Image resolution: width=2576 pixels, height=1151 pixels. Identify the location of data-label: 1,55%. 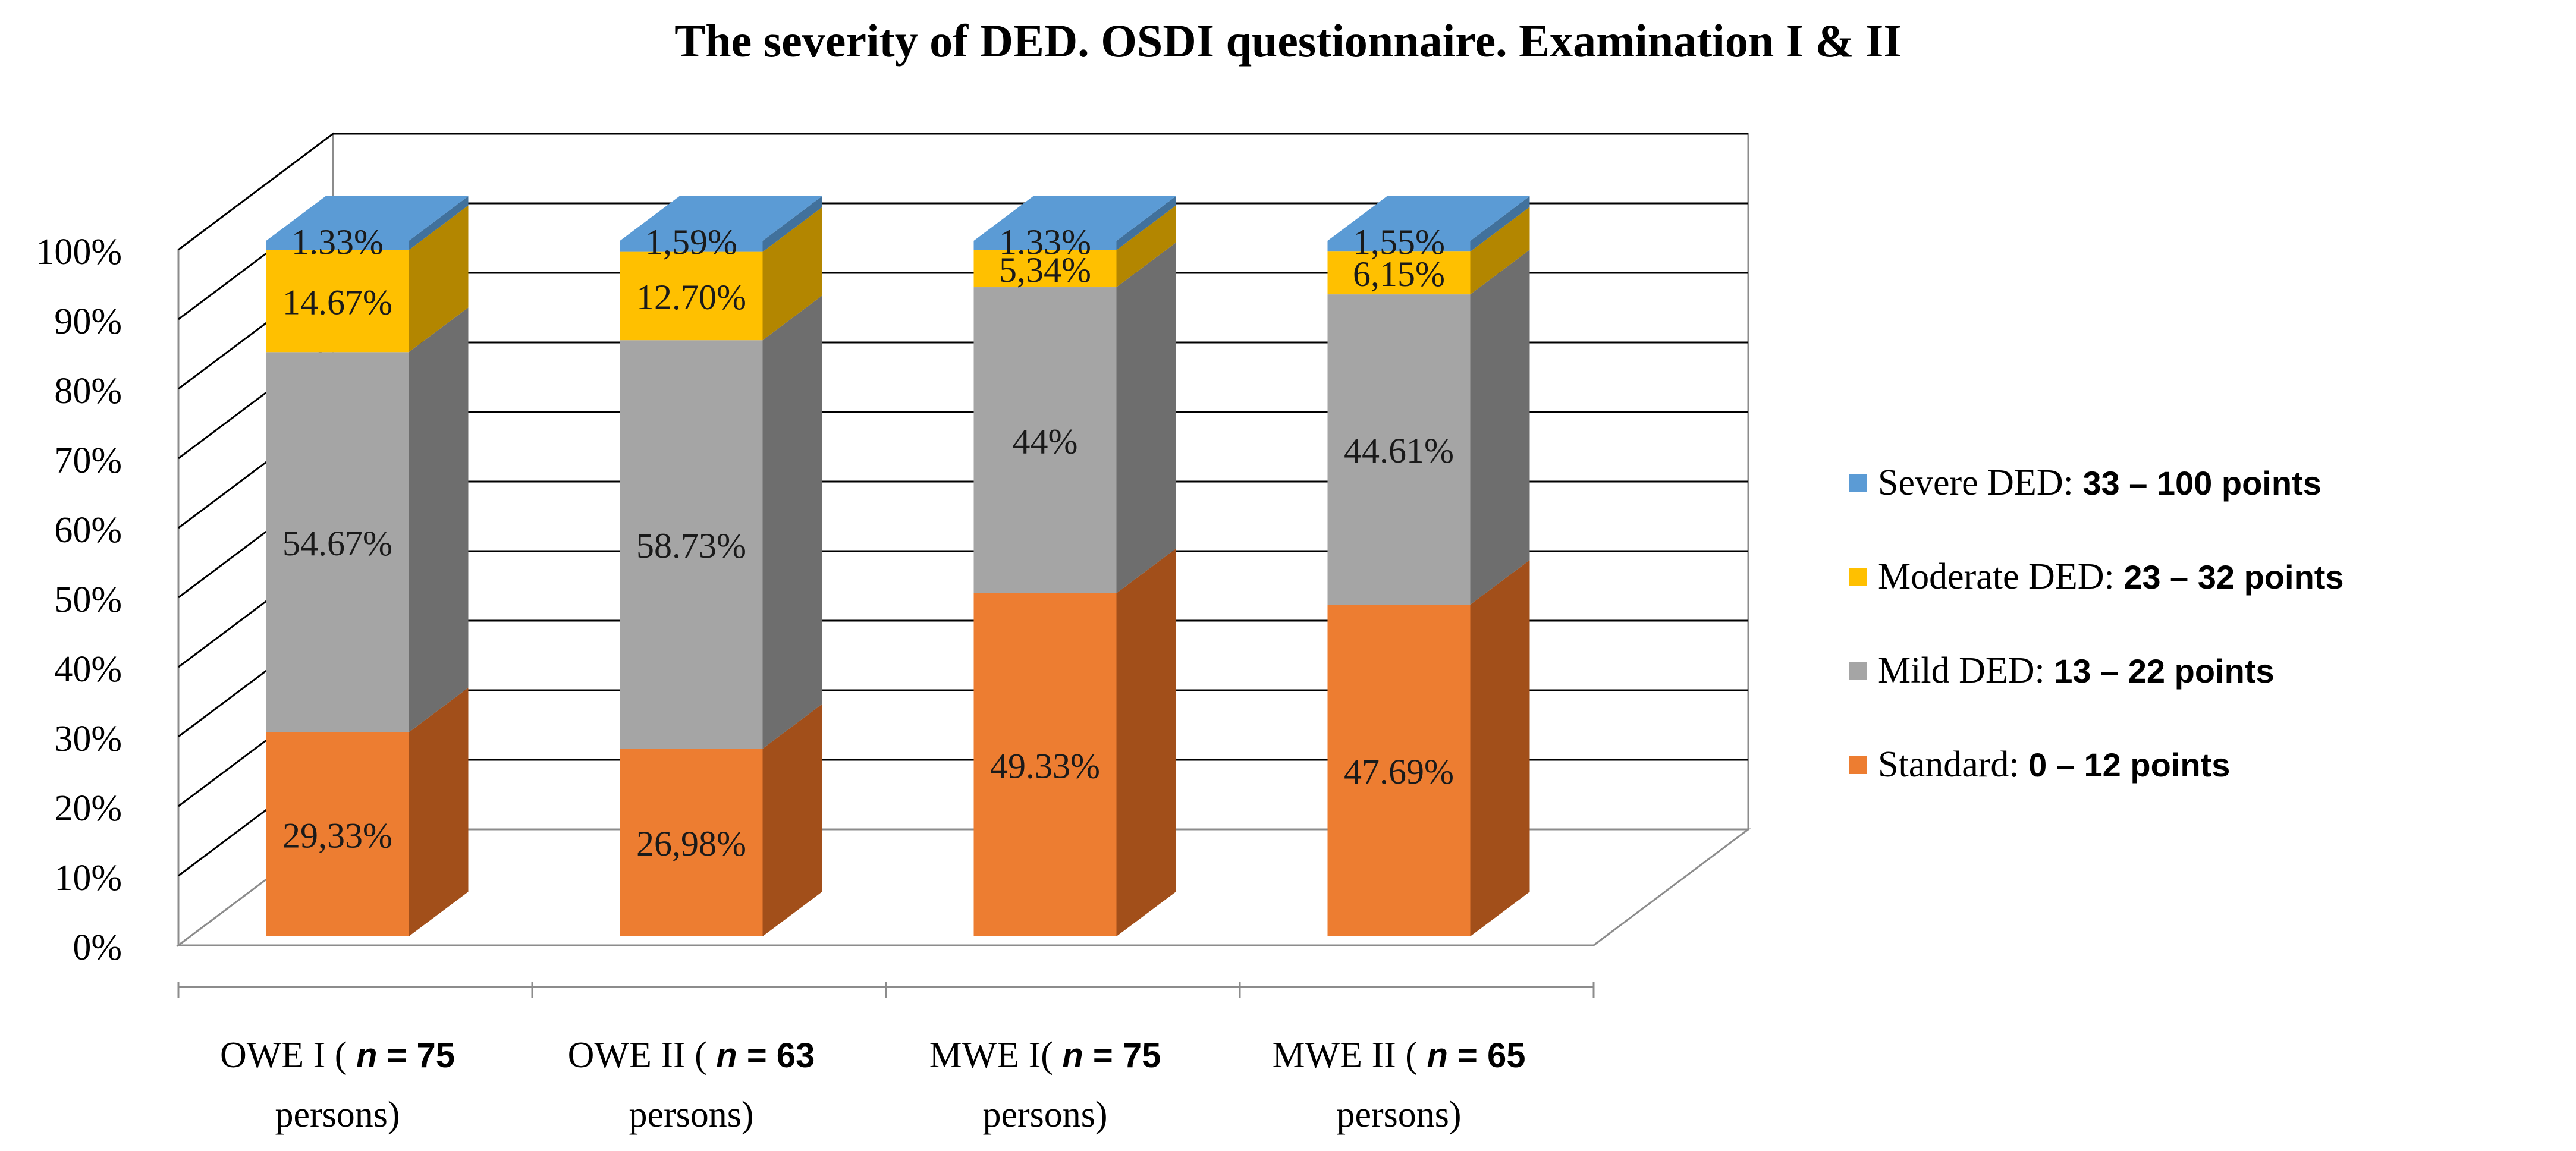
(1399, 242).